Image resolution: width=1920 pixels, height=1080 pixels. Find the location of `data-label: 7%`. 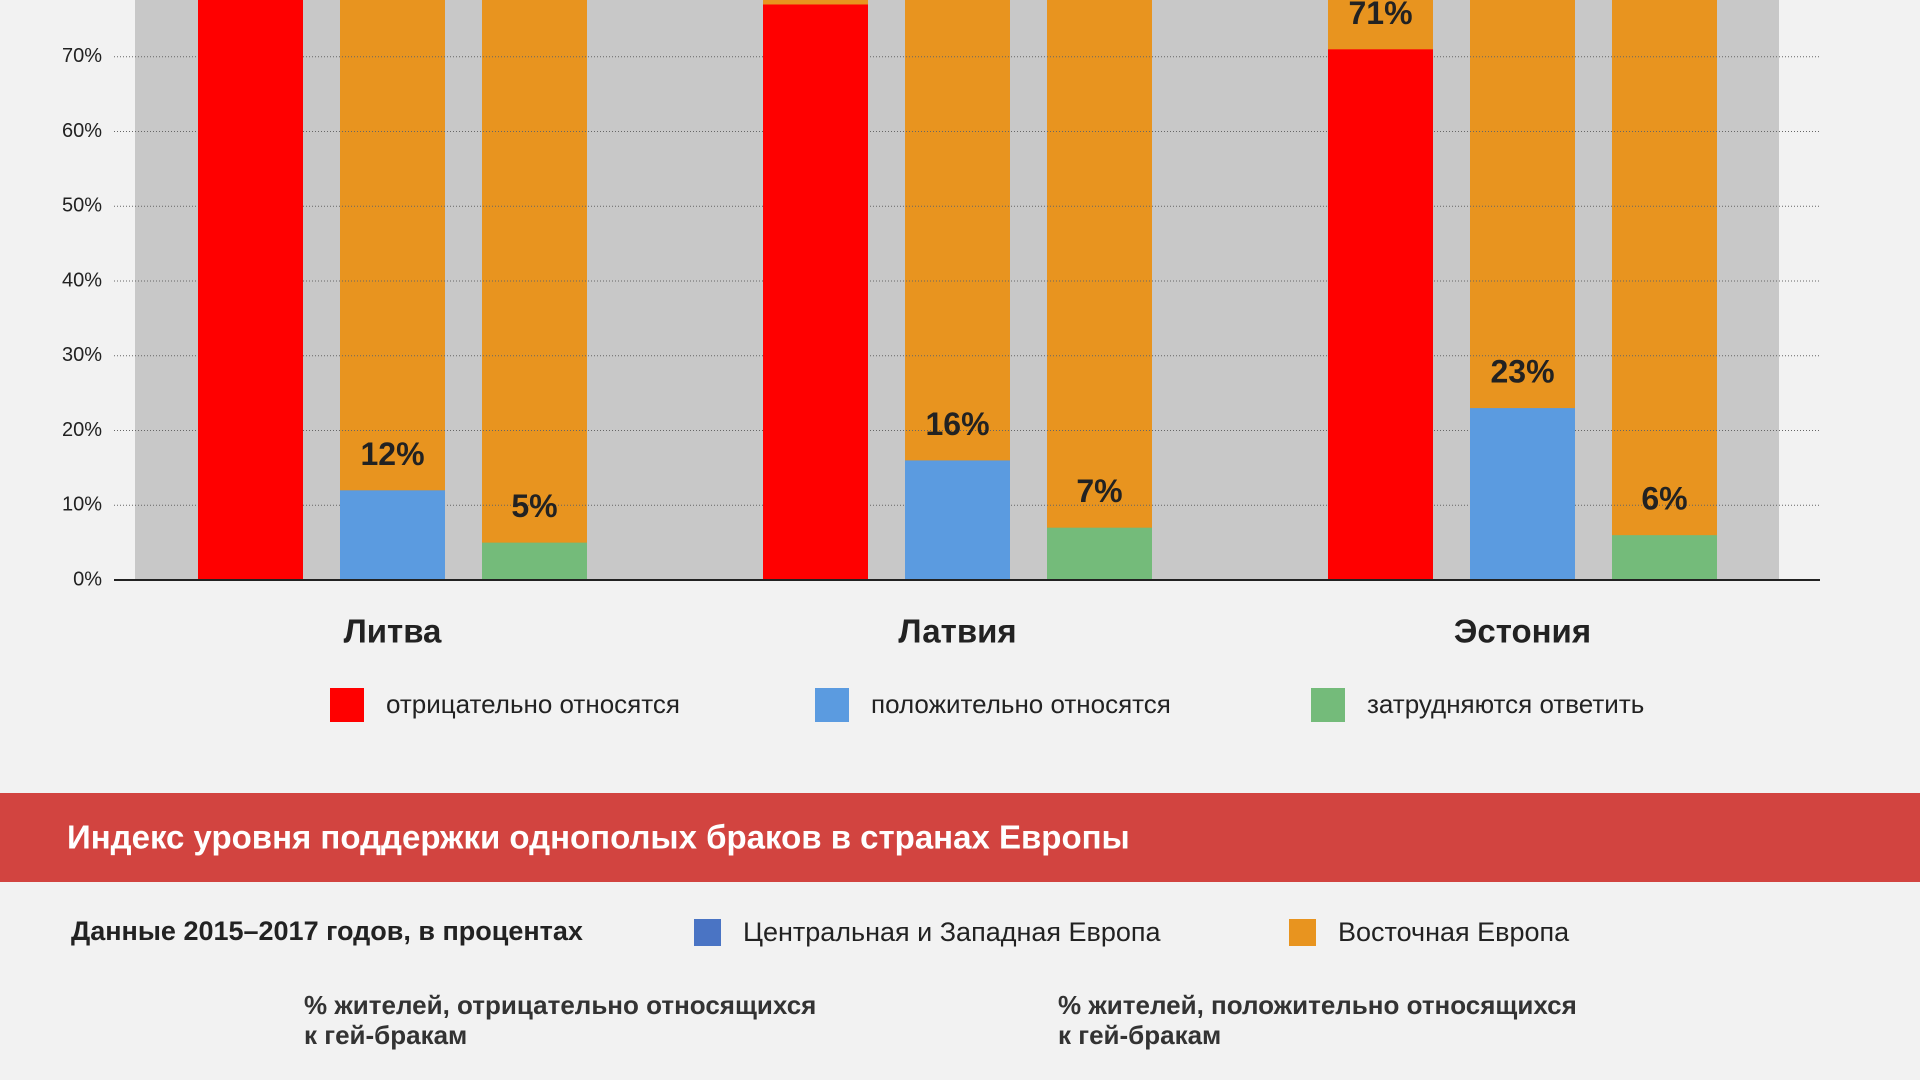

data-label: 7% is located at coordinates (1099, 491).